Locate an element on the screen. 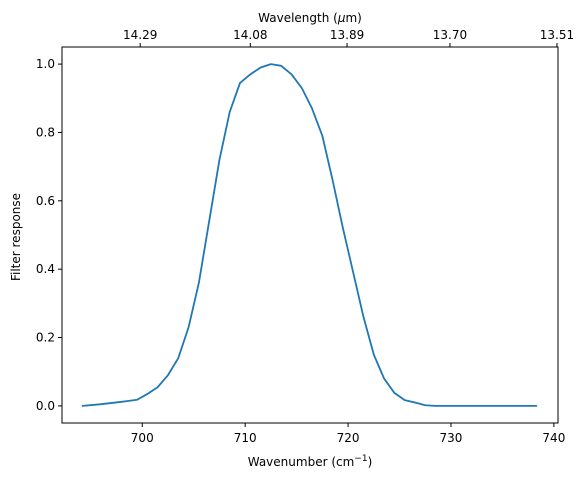  x-tick-label: 730 is located at coordinates (451, 438).